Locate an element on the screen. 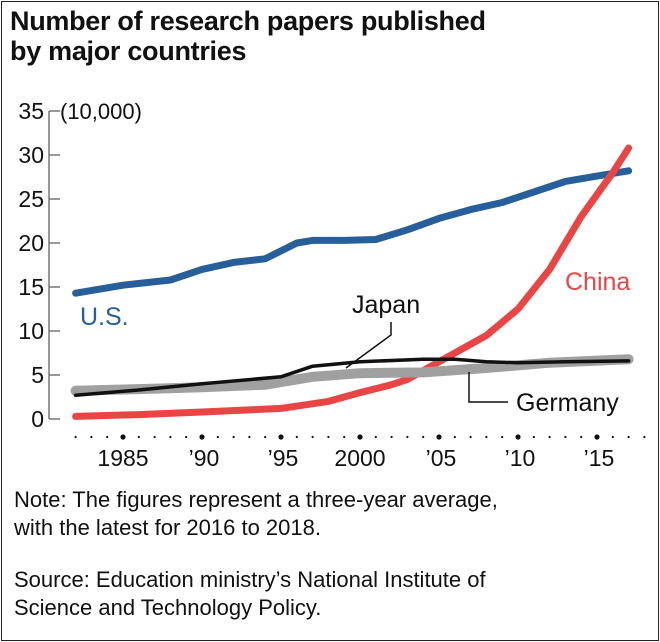 Image resolution: width=660 pixels, height=642 pixels. y-tick-label: 15 is located at coordinates (31, 287).